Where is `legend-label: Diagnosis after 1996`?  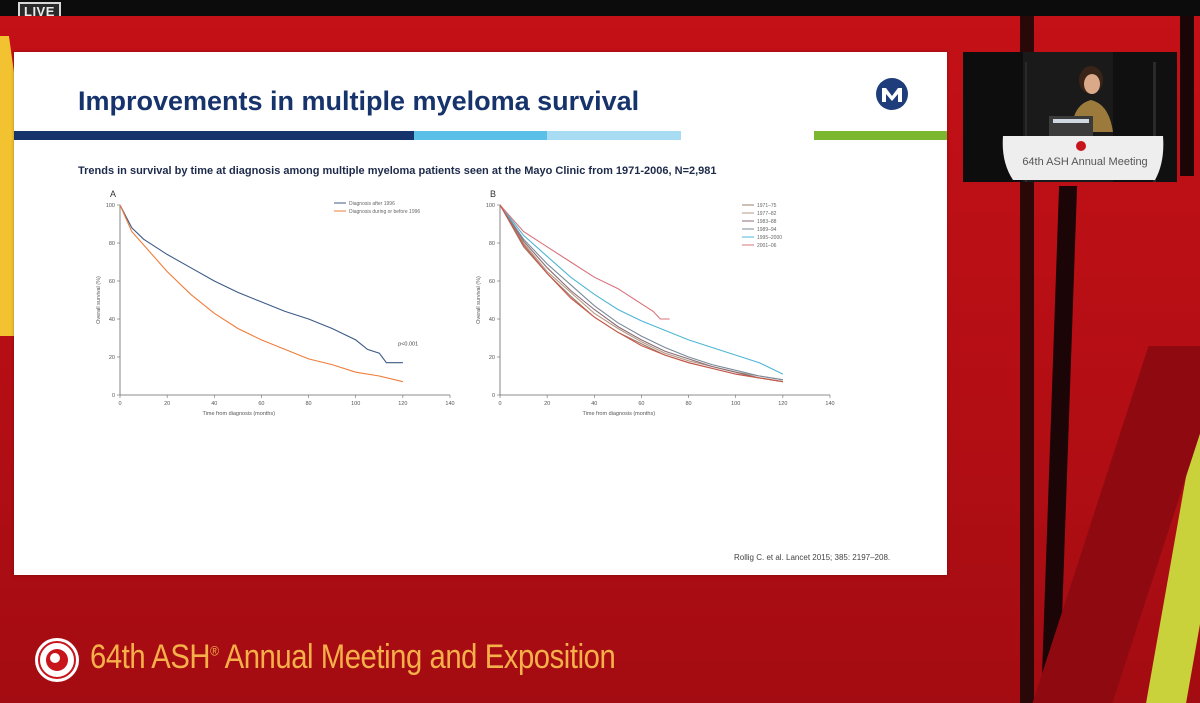 legend-label: Diagnosis after 1996 is located at coordinates (372, 204).